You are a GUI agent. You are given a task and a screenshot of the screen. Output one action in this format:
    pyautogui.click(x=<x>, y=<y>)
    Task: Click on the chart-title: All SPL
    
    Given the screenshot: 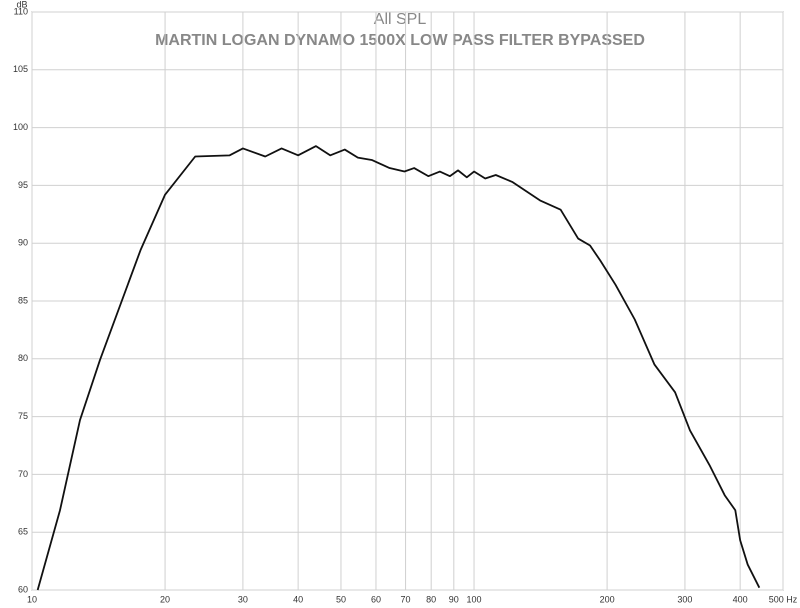 What is the action you would take?
    pyautogui.click(x=400, y=19)
    